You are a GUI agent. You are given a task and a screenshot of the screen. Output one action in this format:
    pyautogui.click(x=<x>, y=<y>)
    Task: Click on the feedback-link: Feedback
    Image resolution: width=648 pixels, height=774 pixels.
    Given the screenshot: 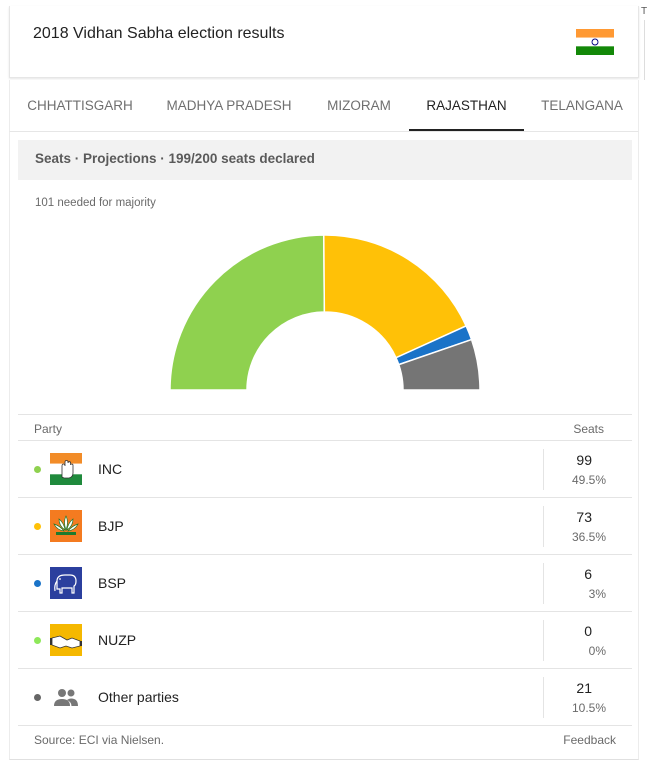 What is the action you would take?
    pyautogui.click(x=589, y=740)
    